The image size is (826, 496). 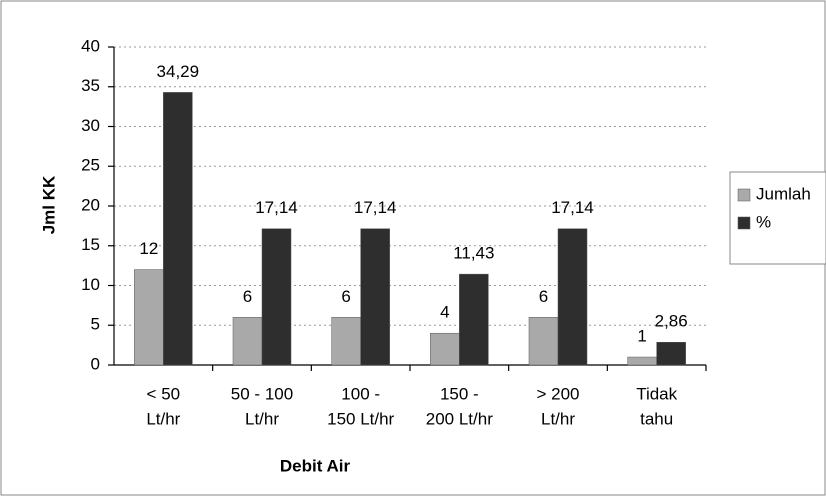 I want to click on legend-label: Jumlah, so click(x=783, y=193).